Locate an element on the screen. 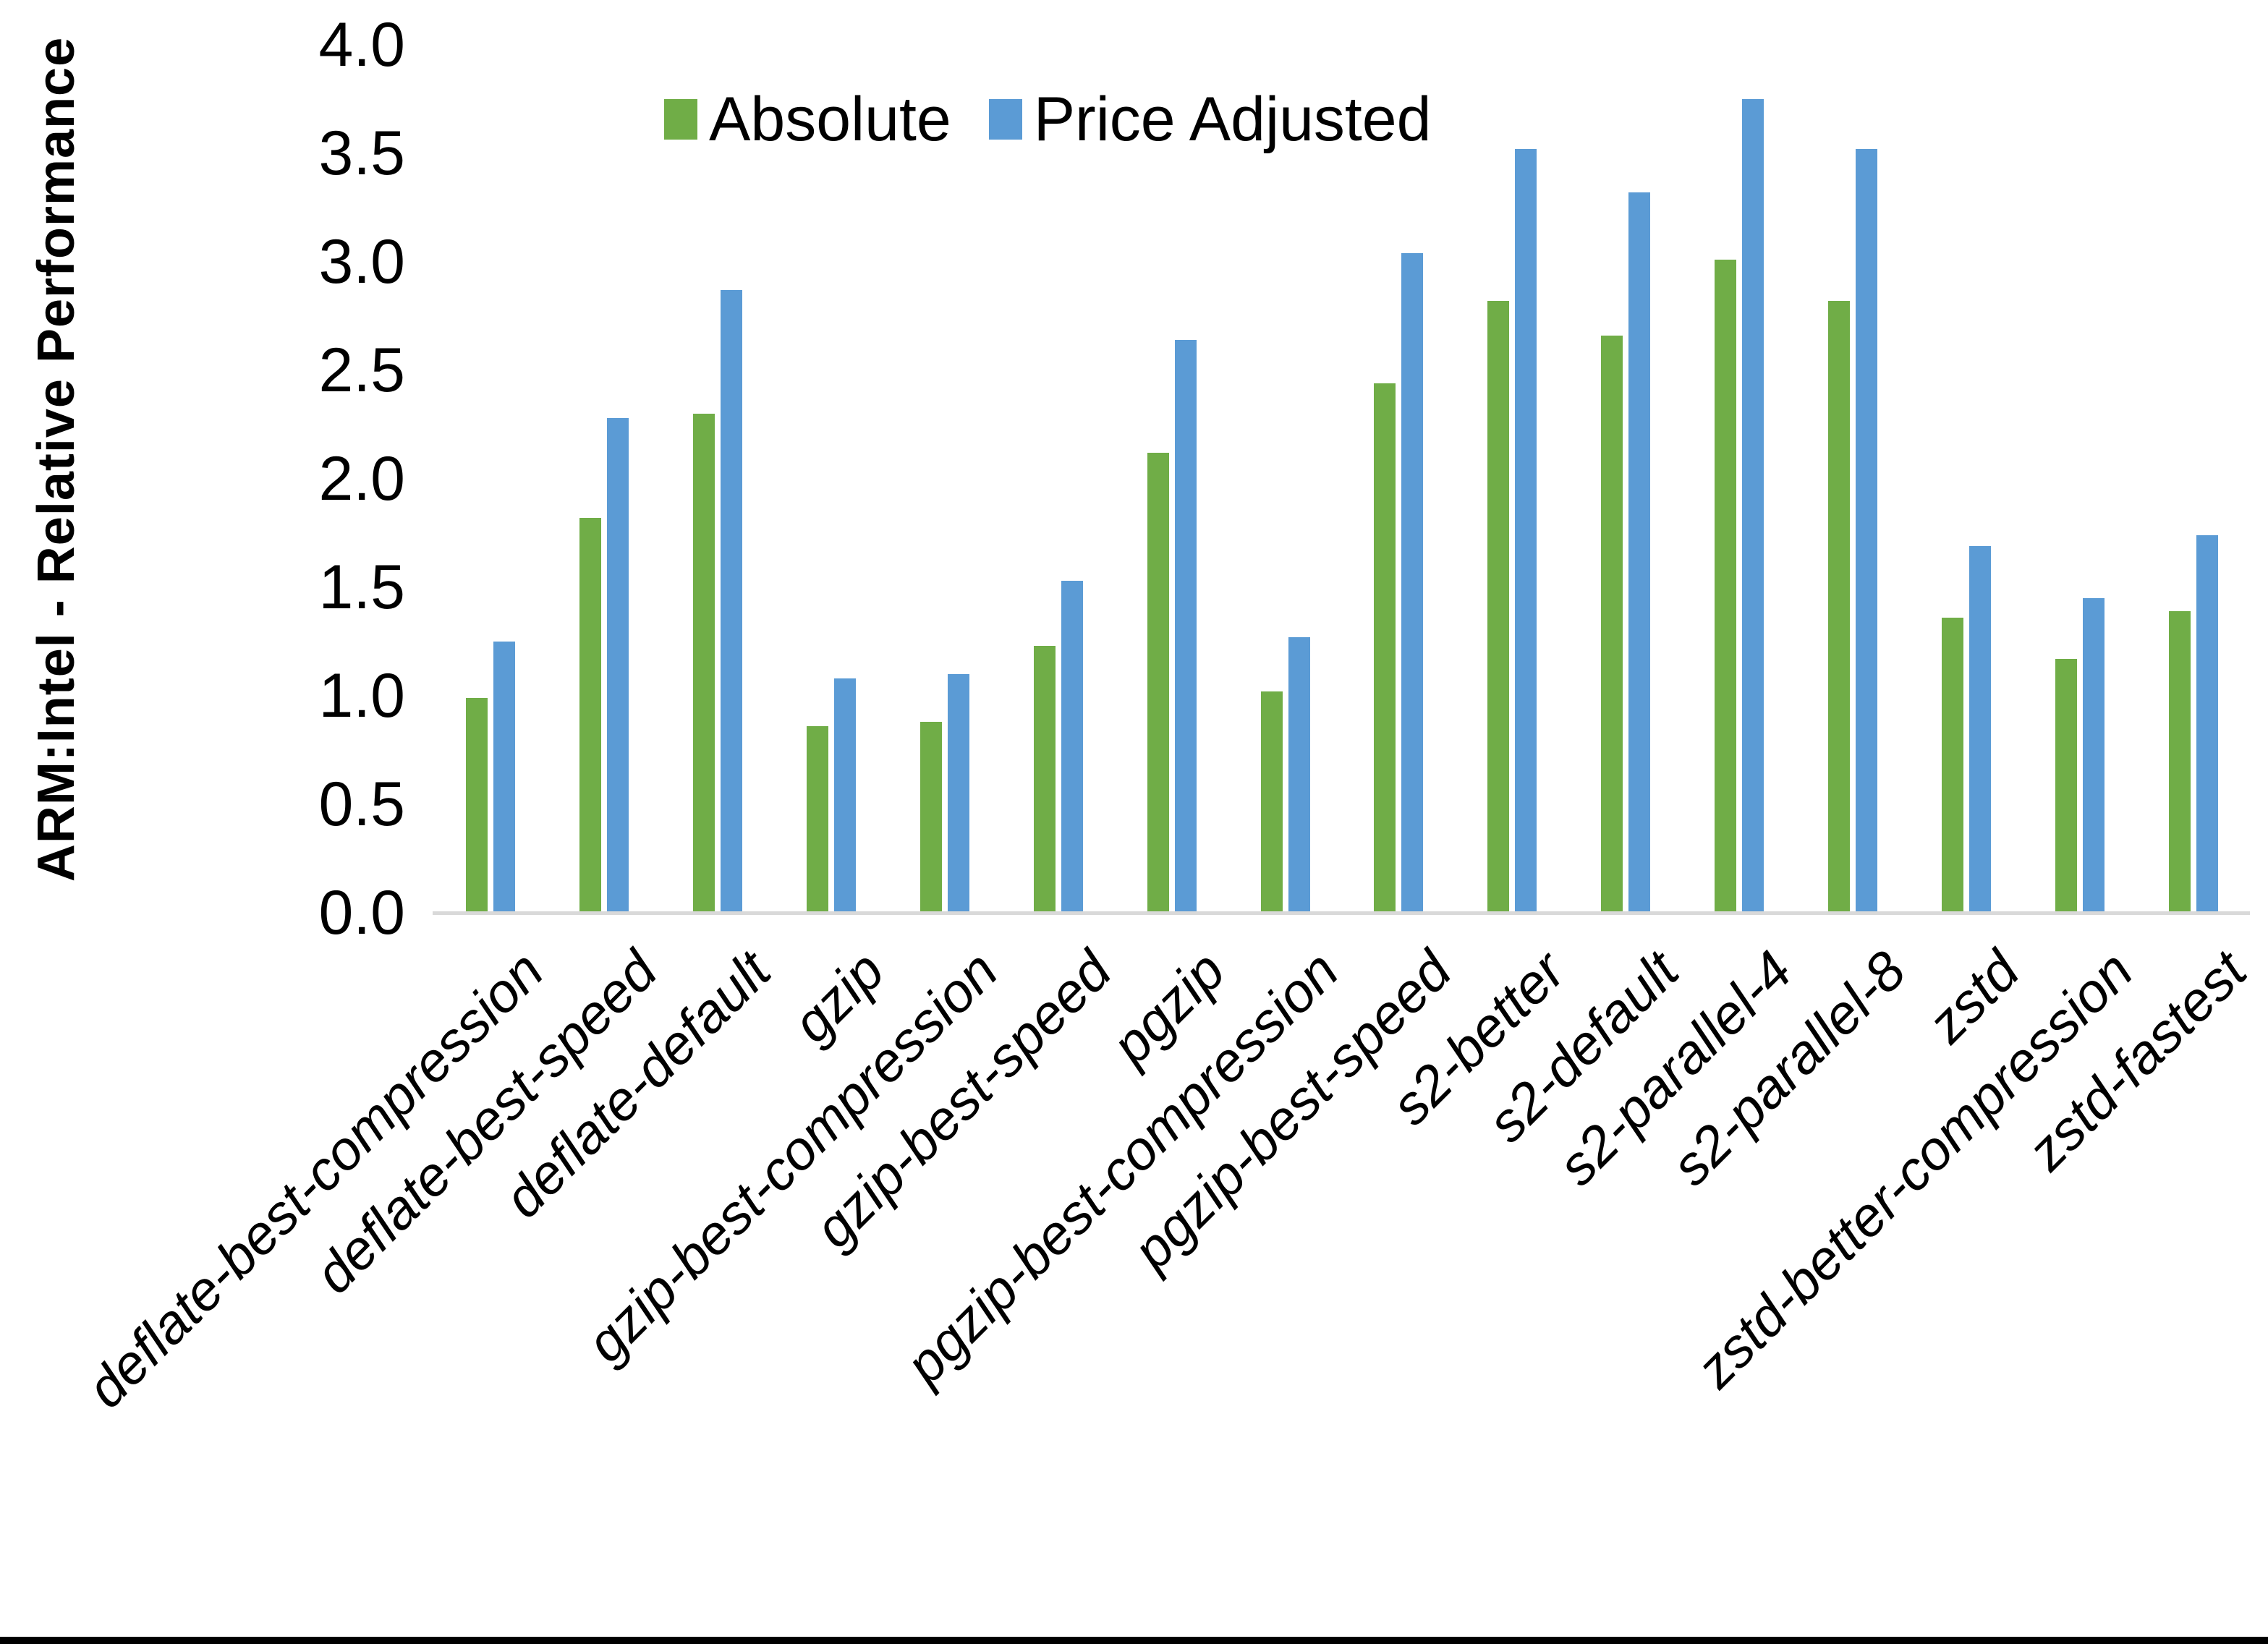  y-tick-label-2.0: 2.0 is located at coordinates (361, 479).